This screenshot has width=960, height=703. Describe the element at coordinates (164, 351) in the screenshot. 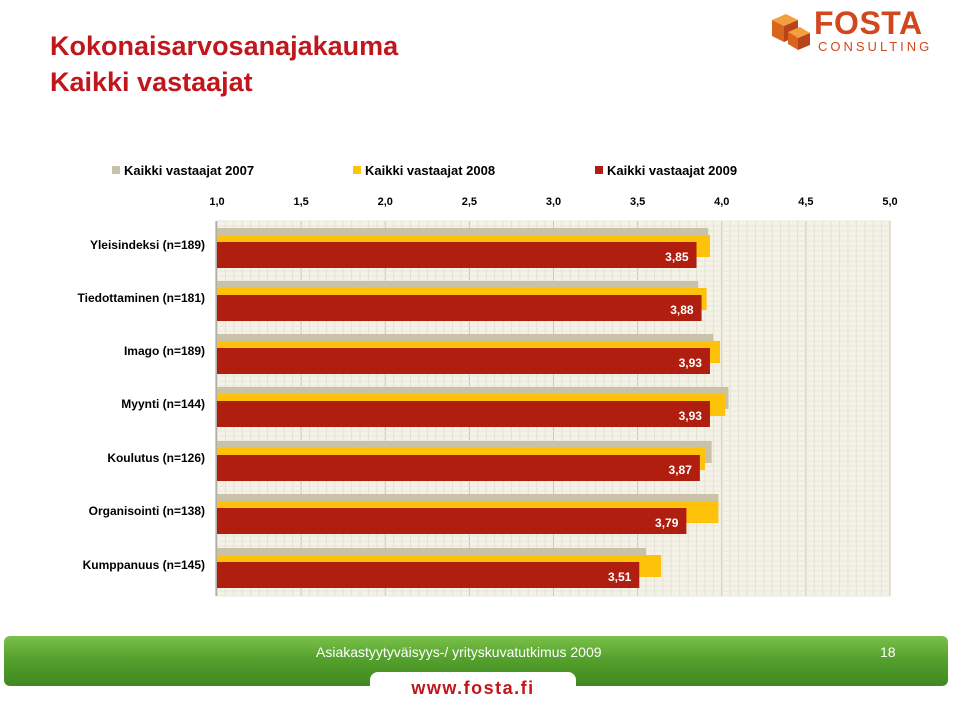

I see `category-label: Imago (n=189)` at that location.